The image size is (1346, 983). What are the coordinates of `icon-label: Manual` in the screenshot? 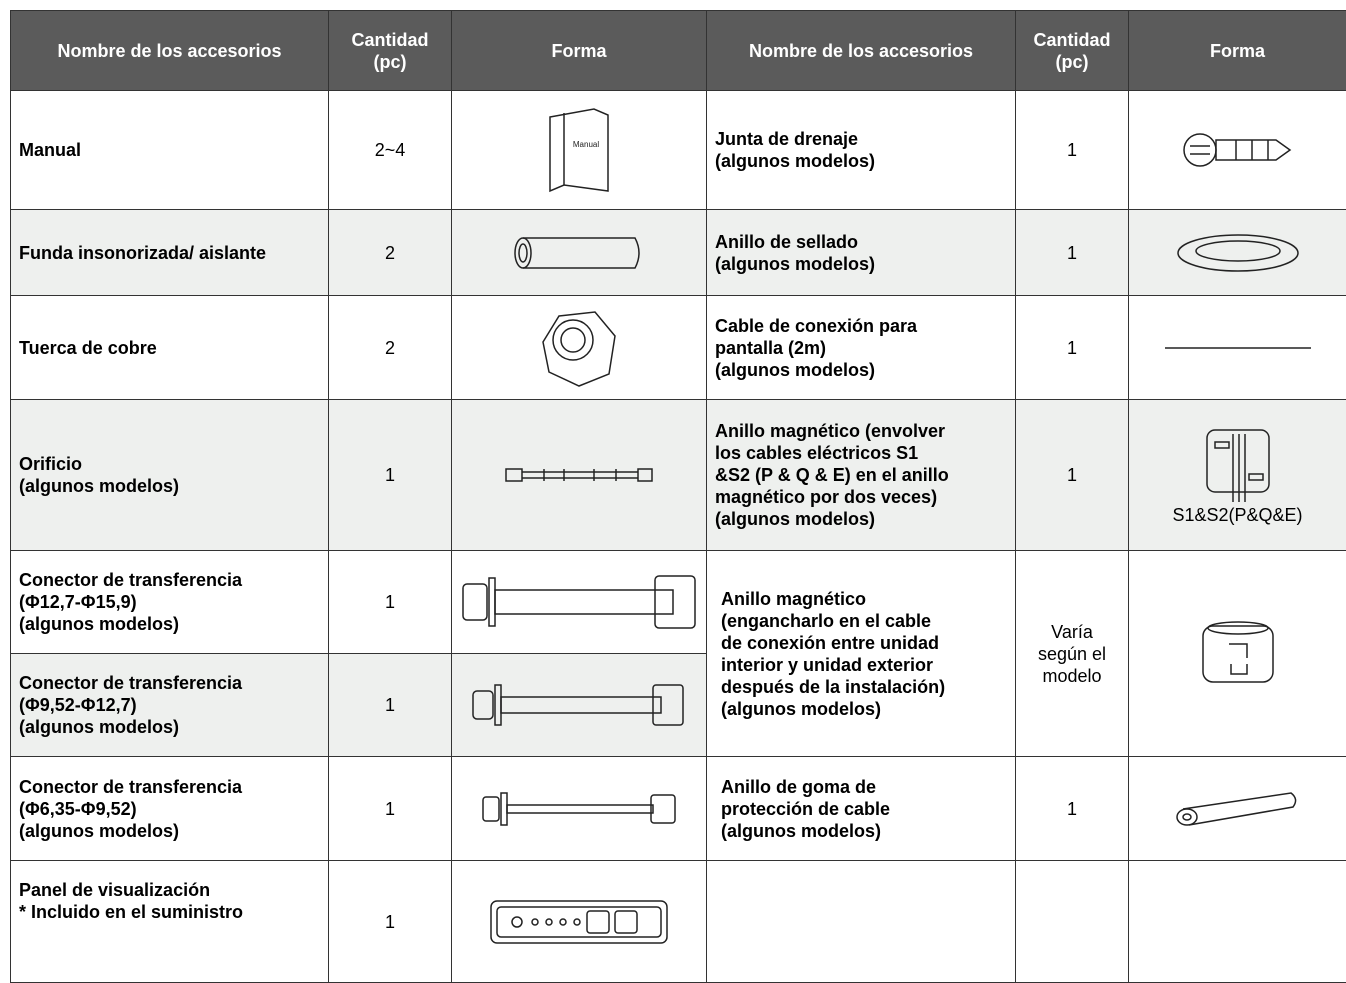 It's located at (586, 144).